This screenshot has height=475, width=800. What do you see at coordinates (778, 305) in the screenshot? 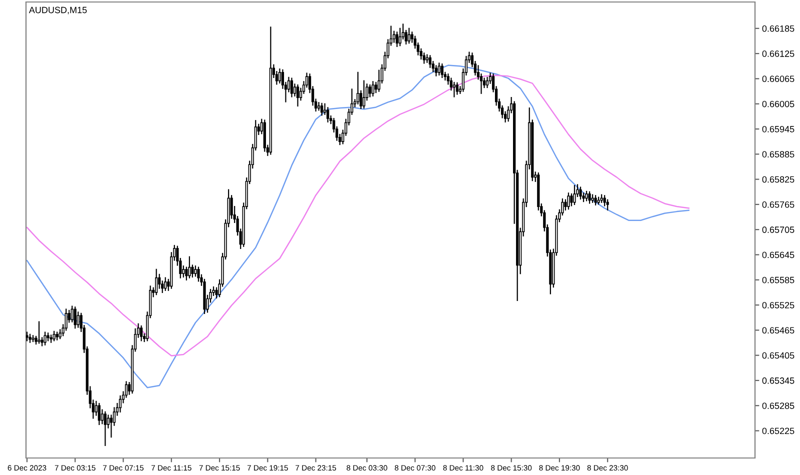
I see `y-tick-label: 0.65525` at bounding box center [778, 305].